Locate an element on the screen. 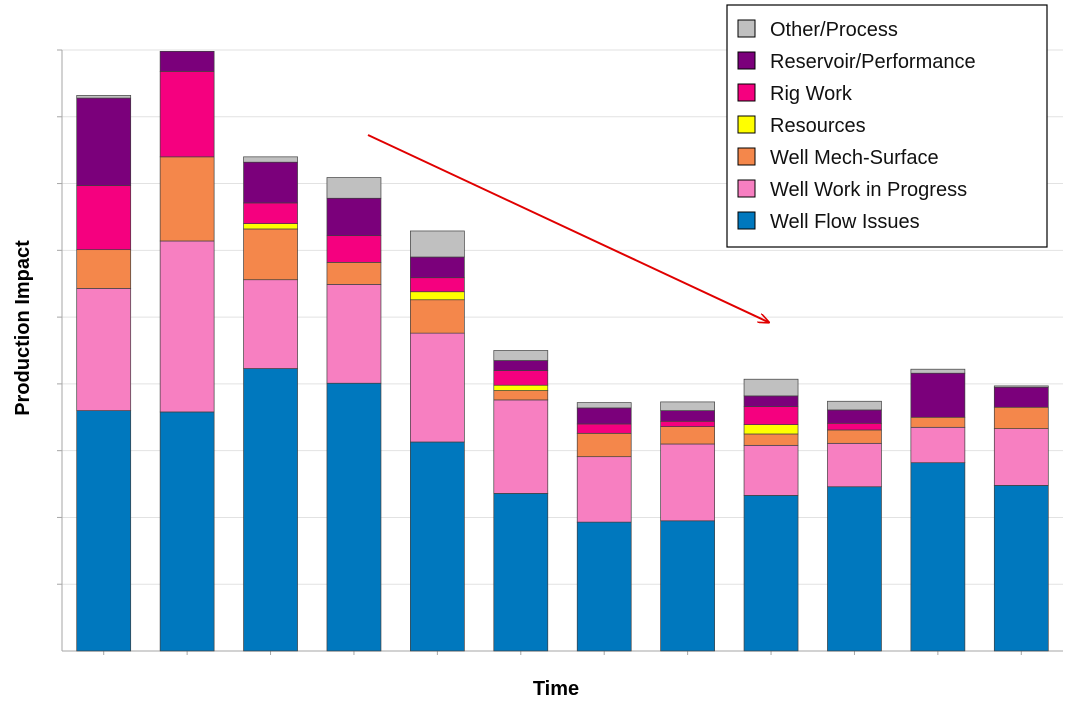 This screenshot has width=1065, height=701. x-axis-title: Time is located at coordinates (556, 689).